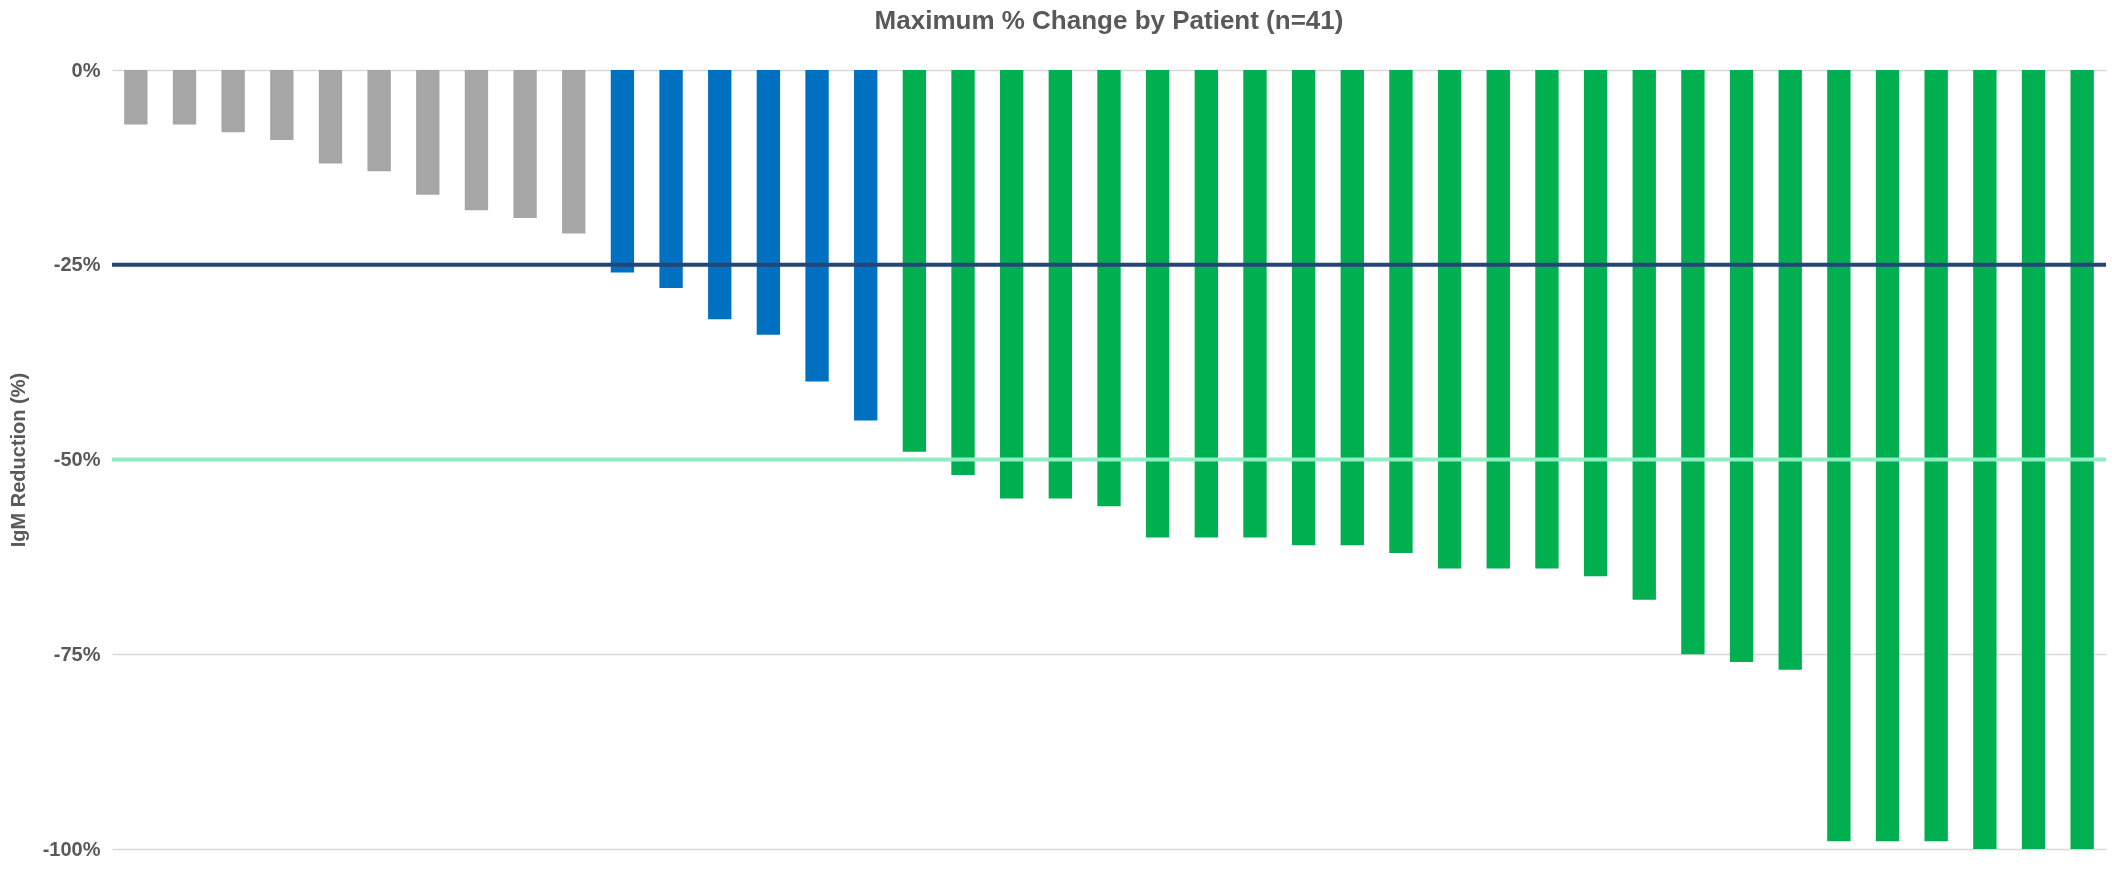 Image resolution: width=2112 pixels, height=871 pixels. What do you see at coordinates (77, 264) in the screenshot?
I see `y-tick-label: -25%` at bounding box center [77, 264].